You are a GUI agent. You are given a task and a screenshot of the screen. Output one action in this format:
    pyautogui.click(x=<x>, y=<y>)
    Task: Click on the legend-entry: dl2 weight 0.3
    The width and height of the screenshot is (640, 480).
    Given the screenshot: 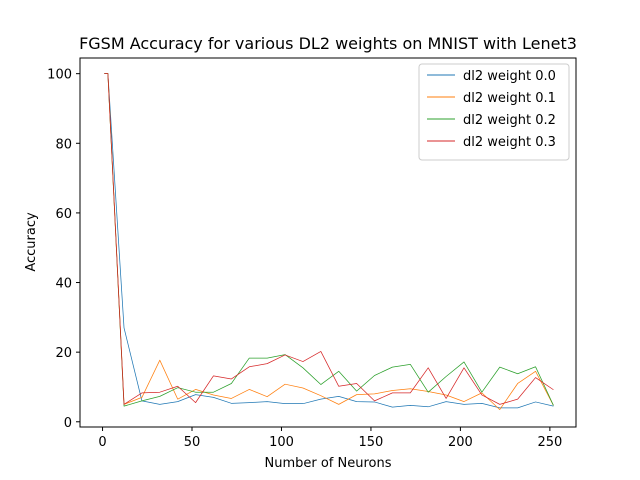 What is the action you would take?
    pyautogui.click(x=509, y=142)
    